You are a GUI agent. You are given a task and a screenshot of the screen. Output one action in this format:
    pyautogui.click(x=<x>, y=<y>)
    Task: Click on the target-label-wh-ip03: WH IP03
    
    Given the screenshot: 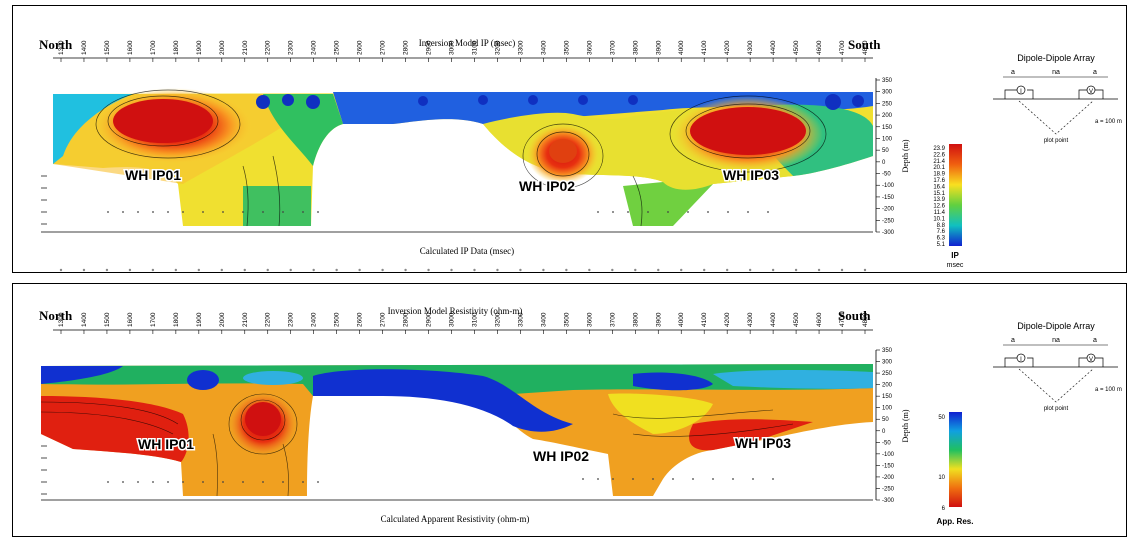 What is the action you would take?
    pyautogui.click(x=763, y=443)
    